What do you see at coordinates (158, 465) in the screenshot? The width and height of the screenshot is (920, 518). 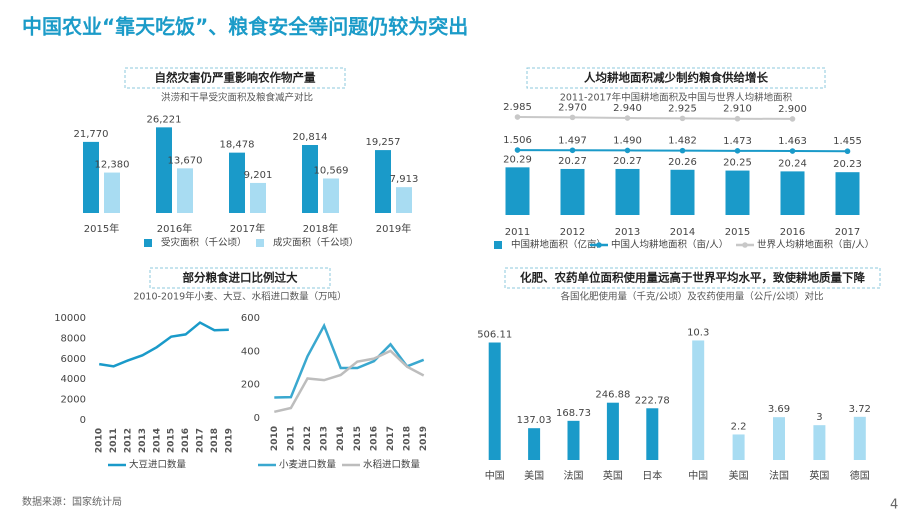 I see `legend-label: 大豆进口数量` at bounding box center [158, 465].